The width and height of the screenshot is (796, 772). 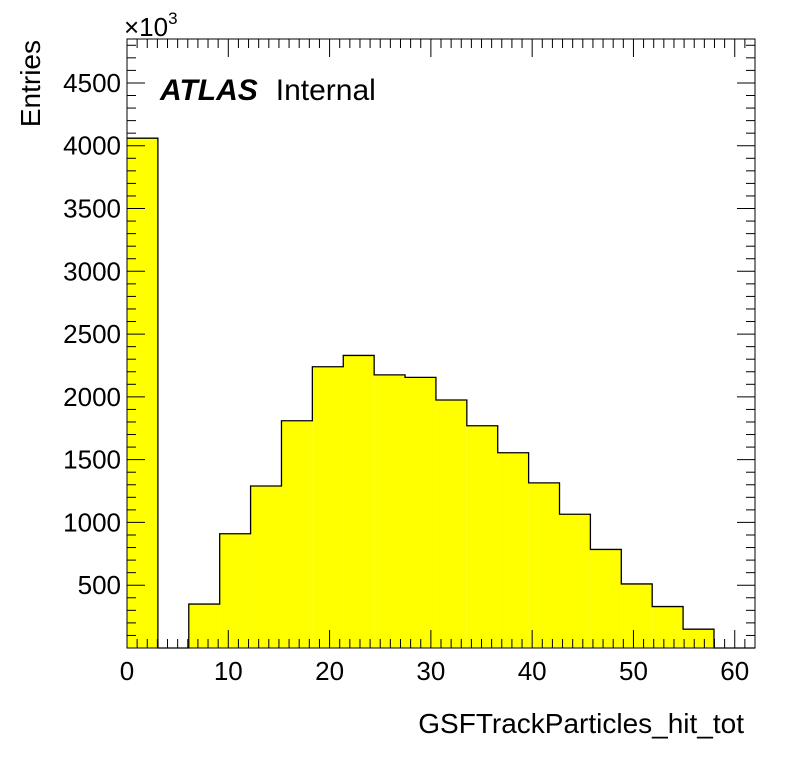 I want to click on y-tick-labels: 500 1000 1500 2000 2500 3000 3500 4000 4500, so click(x=92, y=334).